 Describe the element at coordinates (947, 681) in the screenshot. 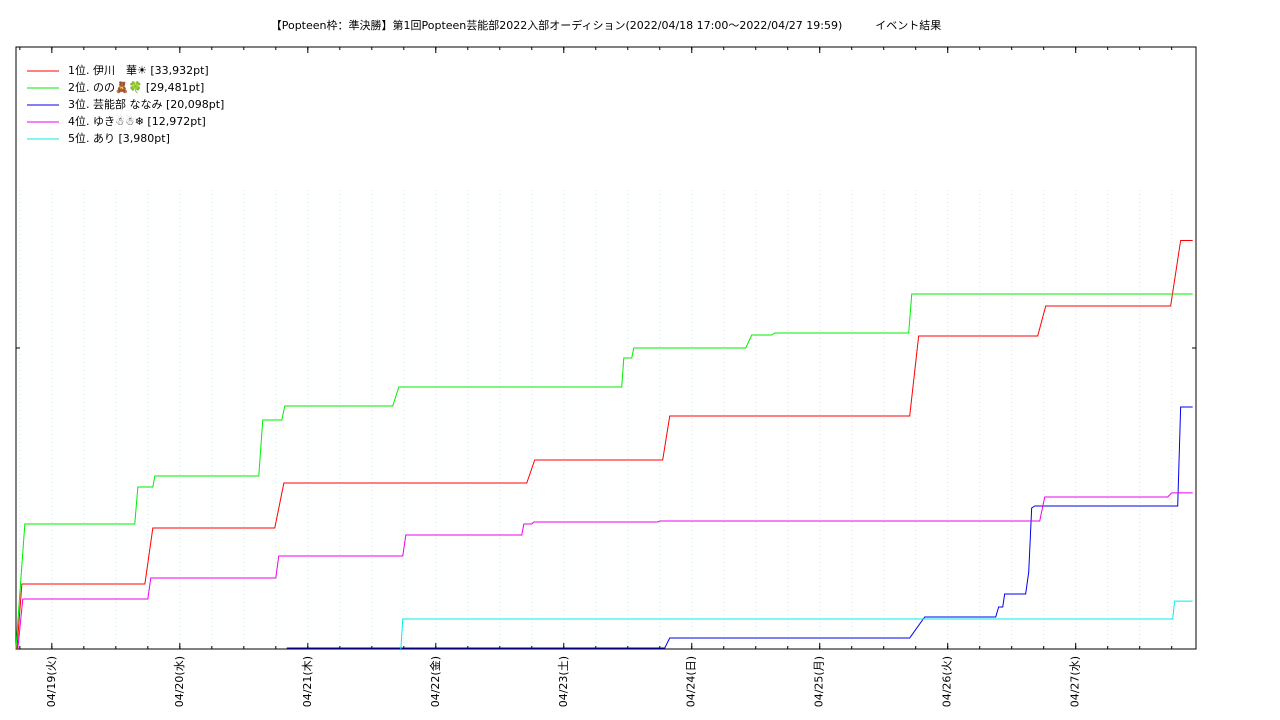

I see `x-tick-label: 04/26(火)` at that location.